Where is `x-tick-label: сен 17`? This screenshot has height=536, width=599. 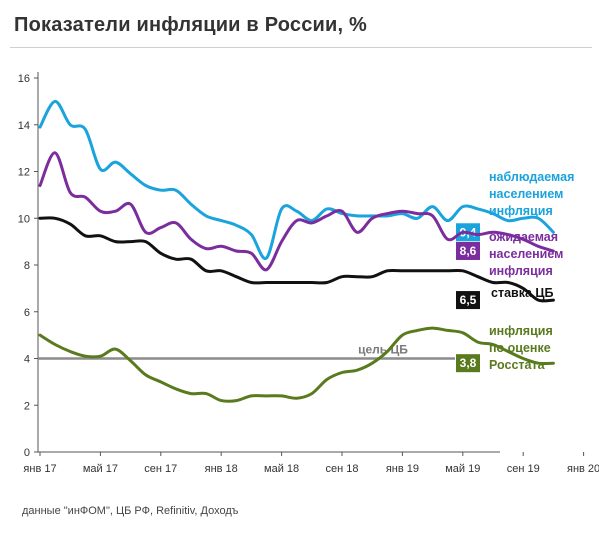 x-tick-label: сен 17 is located at coordinates (160, 469).